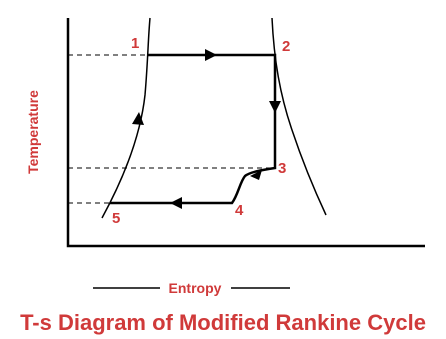 The height and width of the screenshot is (339, 446). What do you see at coordinates (135, 43) in the screenshot?
I see `point-label: 1` at bounding box center [135, 43].